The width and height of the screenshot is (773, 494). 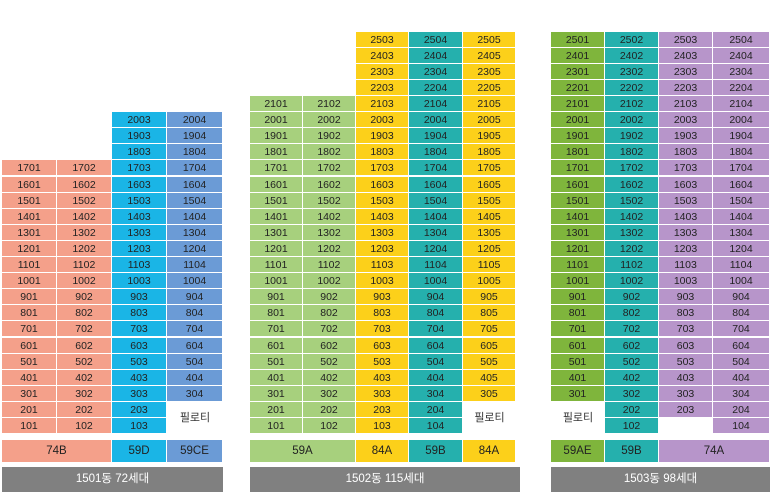 What do you see at coordinates (276, 120) in the screenshot?
I see `unit-cell: 2001` at bounding box center [276, 120].